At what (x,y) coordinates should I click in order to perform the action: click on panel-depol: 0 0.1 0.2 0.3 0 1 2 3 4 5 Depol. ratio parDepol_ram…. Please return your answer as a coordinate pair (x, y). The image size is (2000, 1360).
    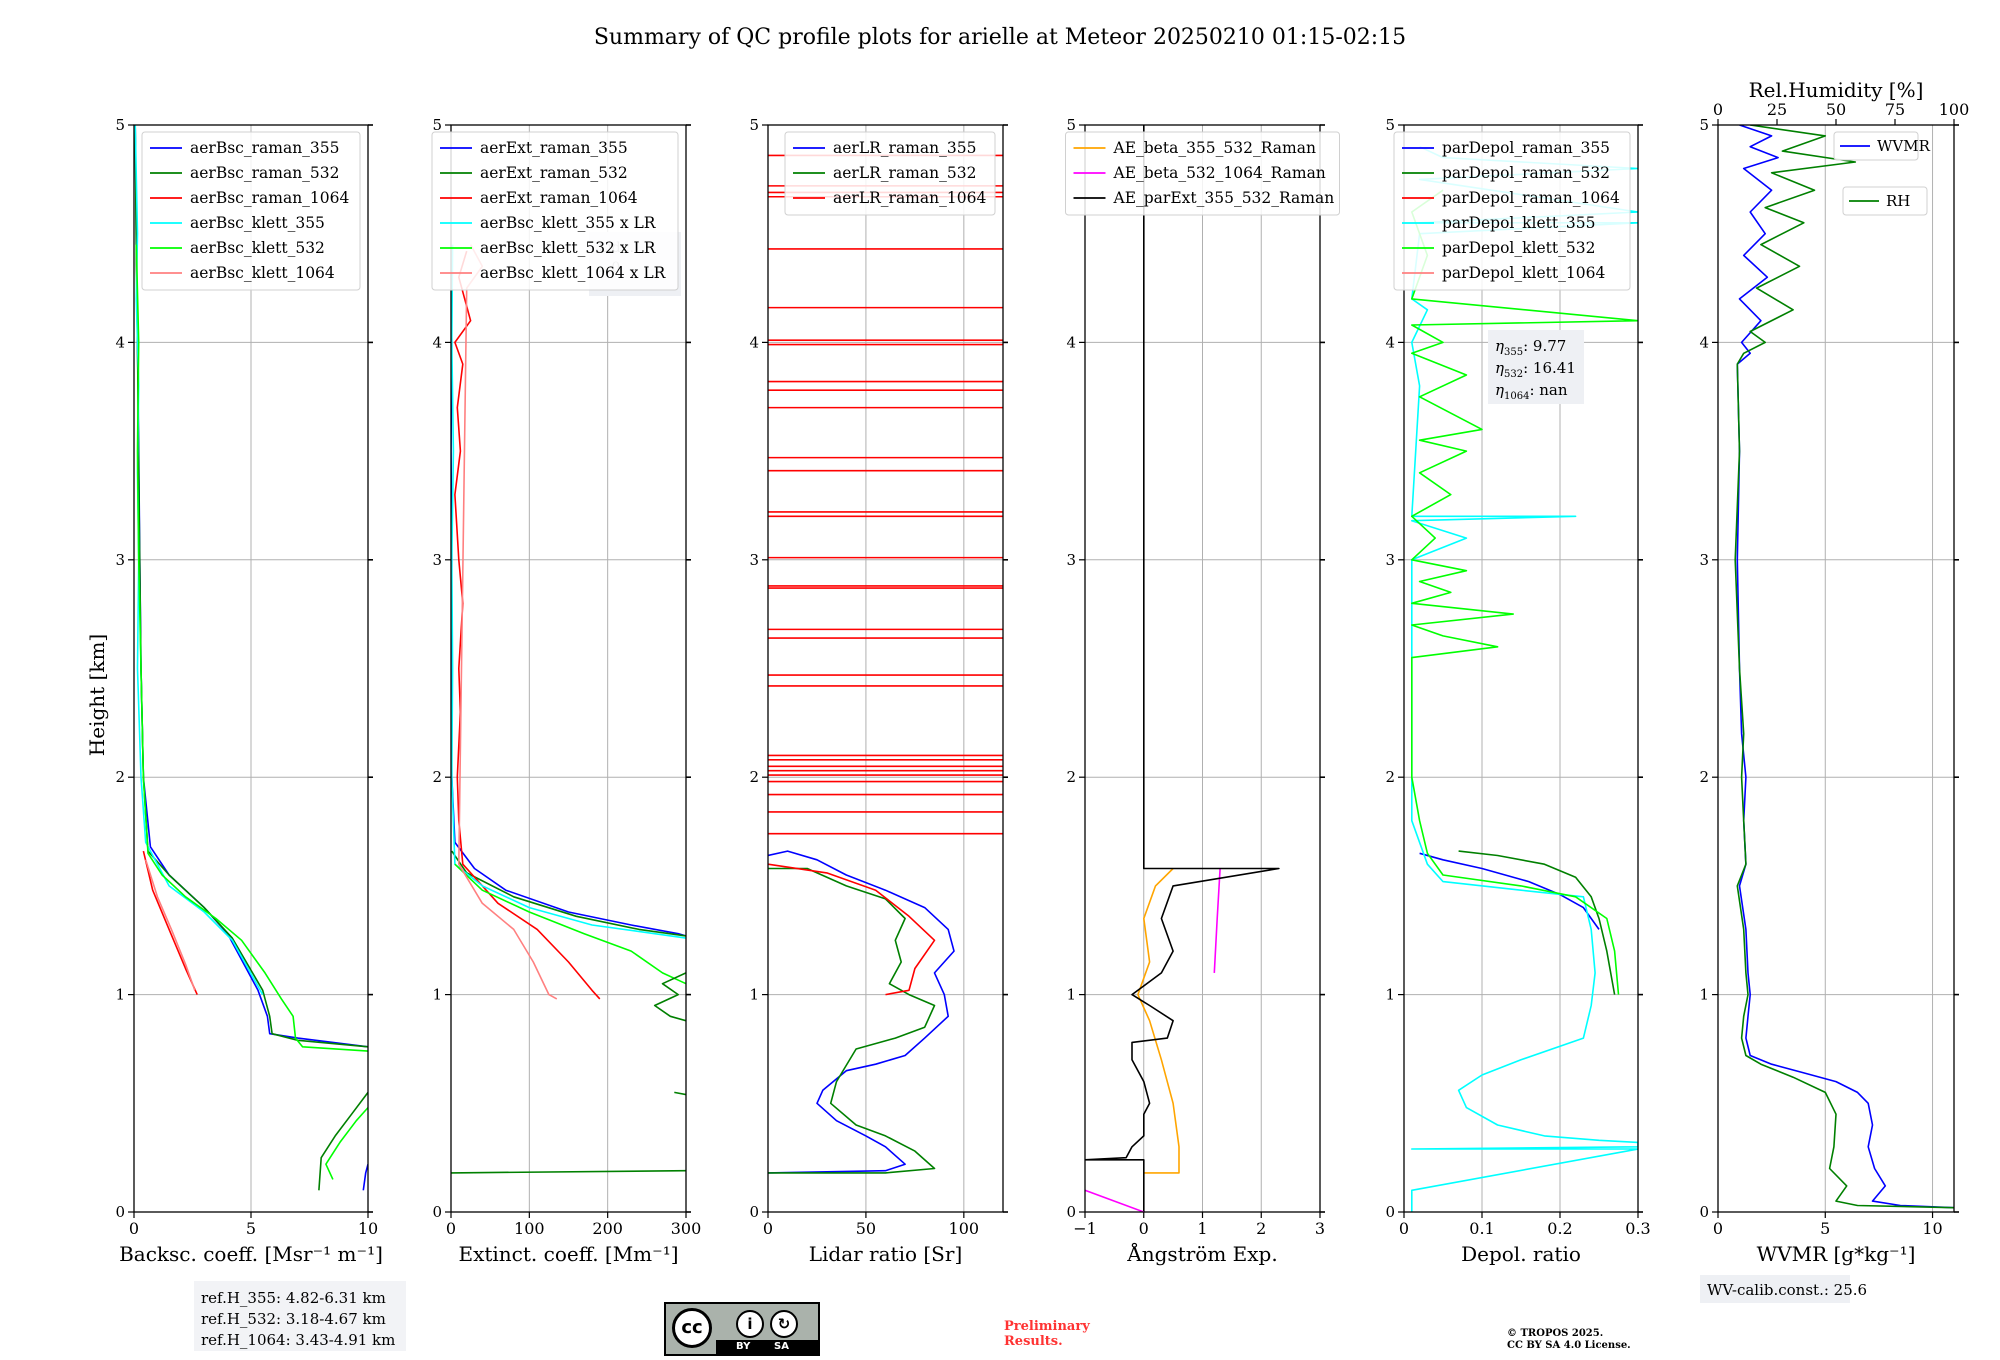
    Looking at the image, I should click on (1517, 691).